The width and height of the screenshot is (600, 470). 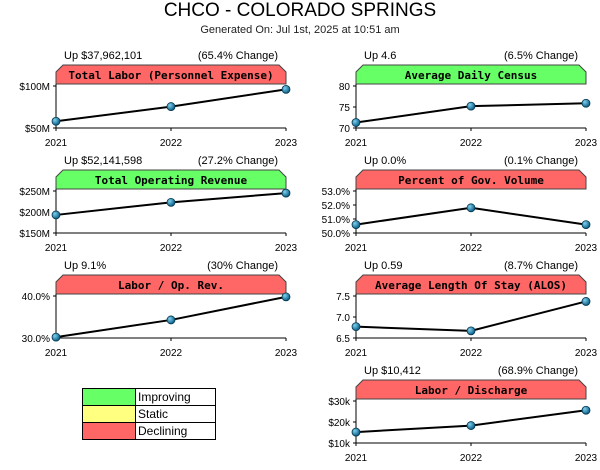 What do you see at coordinates (109, 414) in the screenshot?
I see `legend-swatch-static` at bounding box center [109, 414].